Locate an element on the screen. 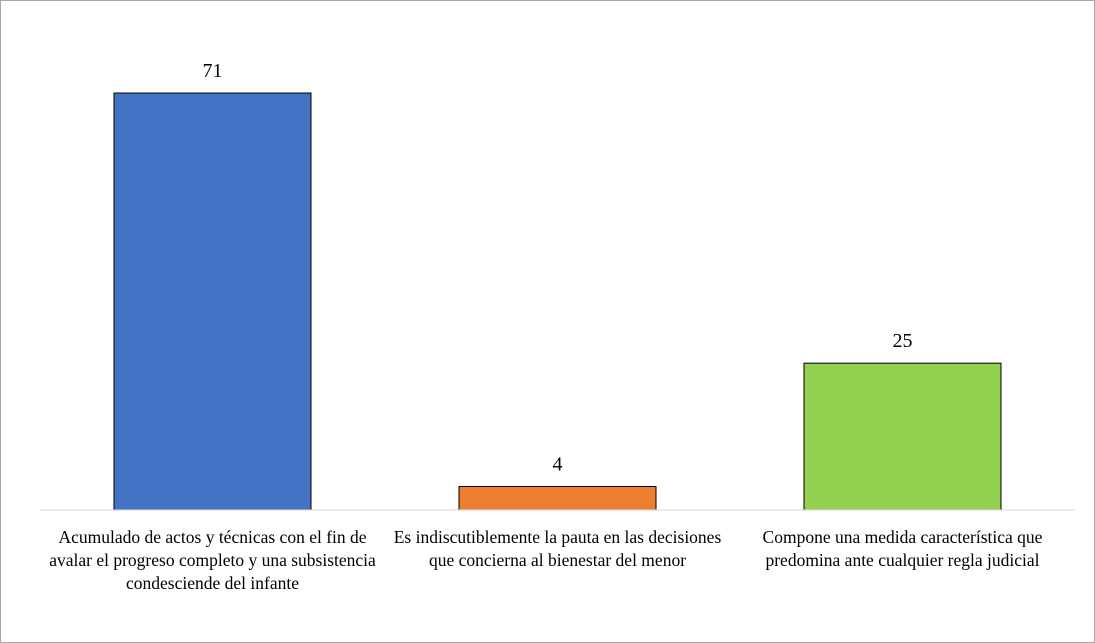  data-label: 25 is located at coordinates (903, 341).